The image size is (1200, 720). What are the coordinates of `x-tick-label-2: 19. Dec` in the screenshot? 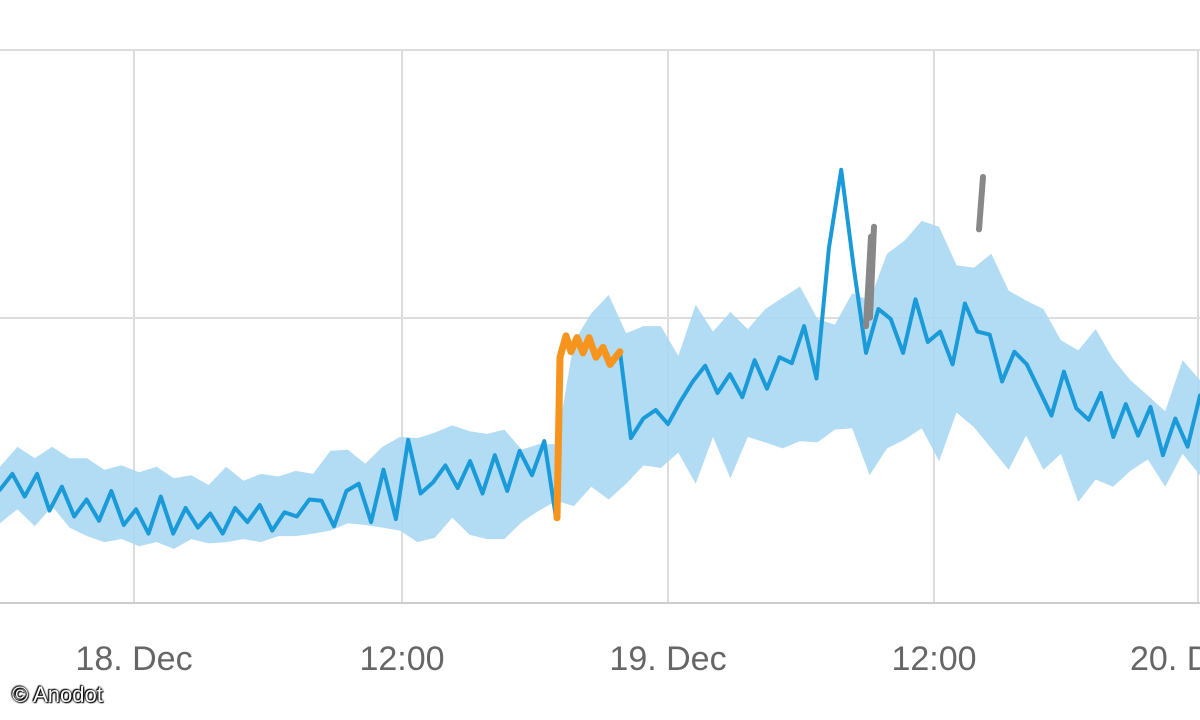 It's located at (667, 659).